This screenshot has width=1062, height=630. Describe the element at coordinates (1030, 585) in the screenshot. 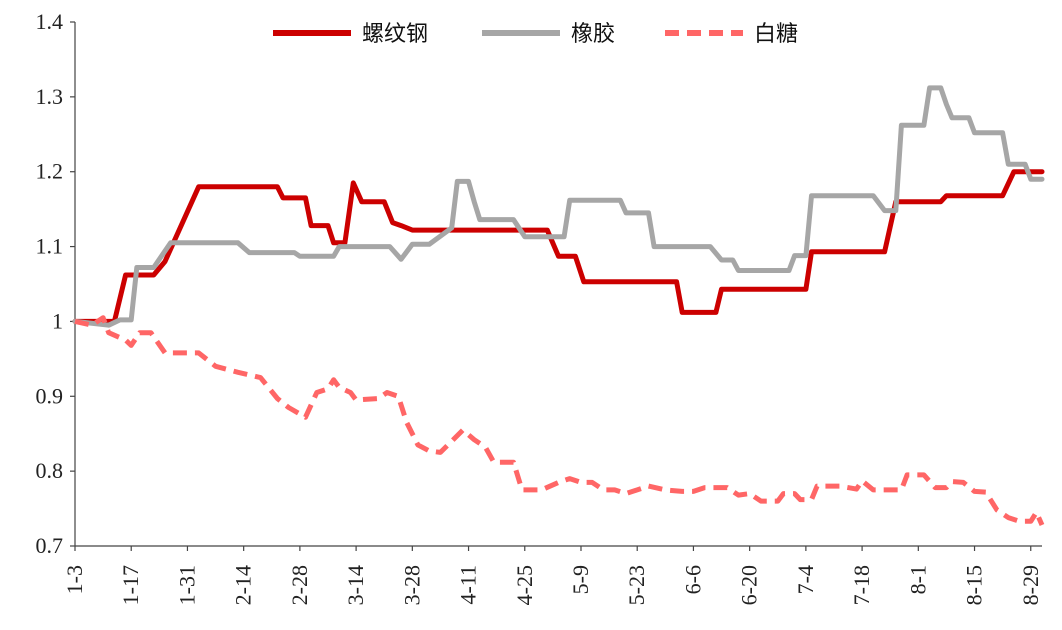

I see `x-tick-label: 8-29` at that location.